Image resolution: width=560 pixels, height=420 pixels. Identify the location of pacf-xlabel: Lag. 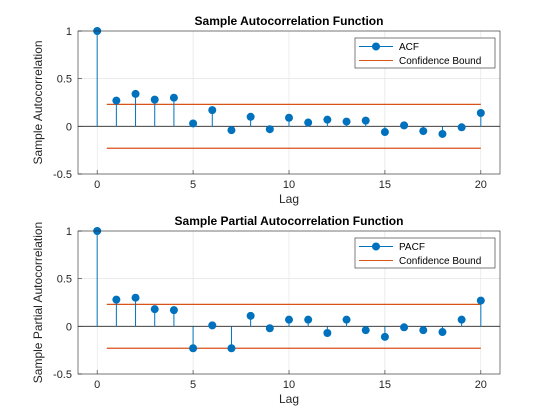
(289, 399).